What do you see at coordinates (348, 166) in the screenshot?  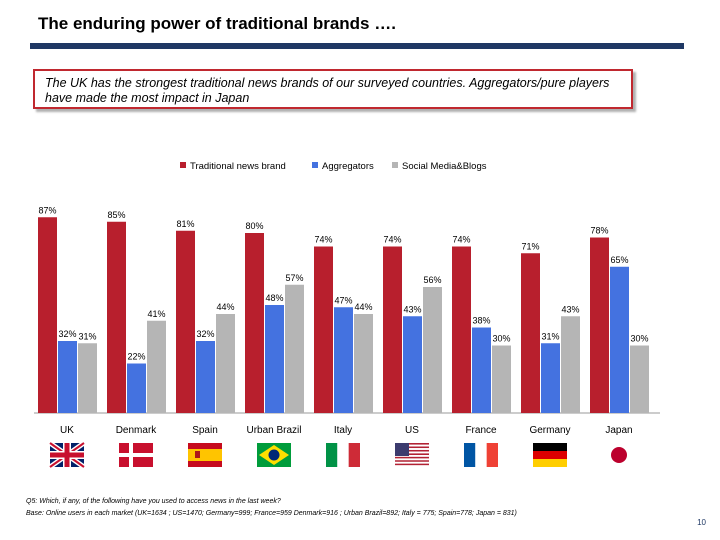 I see `legend-label-aggregators: Aggregators` at bounding box center [348, 166].